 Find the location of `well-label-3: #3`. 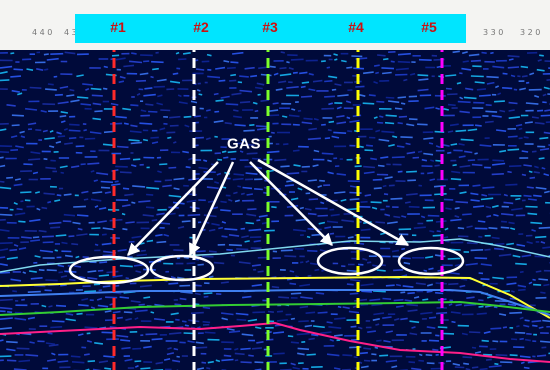

well-label-3: #3 is located at coordinates (270, 27).